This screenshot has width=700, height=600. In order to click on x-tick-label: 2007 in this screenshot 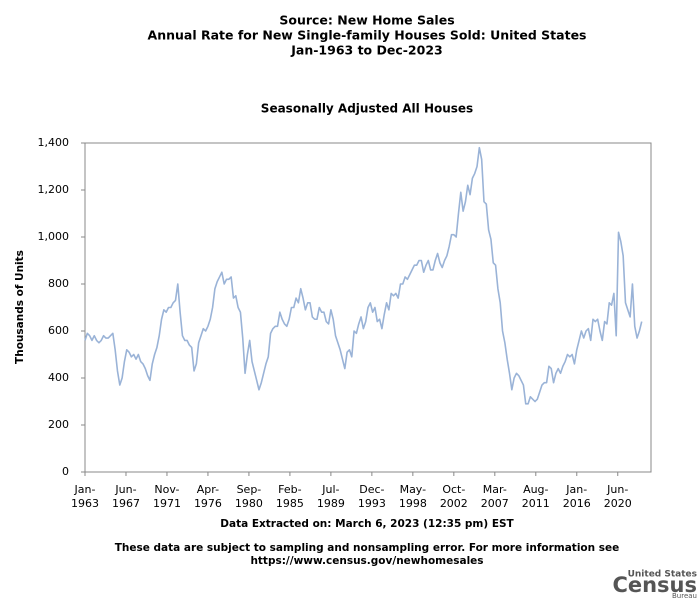, I will do `click(495, 503)`.